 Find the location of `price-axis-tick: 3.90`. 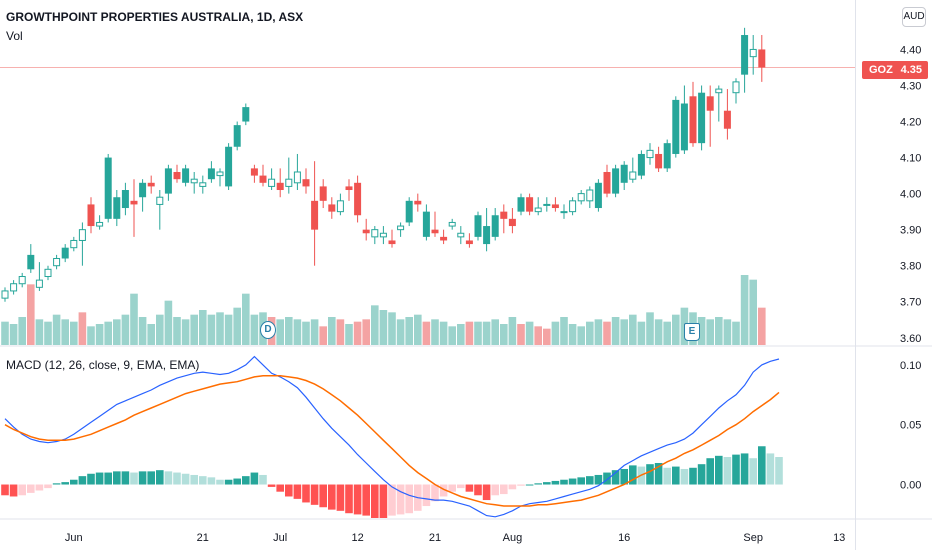

price-axis-tick: 3.90 is located at coordinates (910, 231).